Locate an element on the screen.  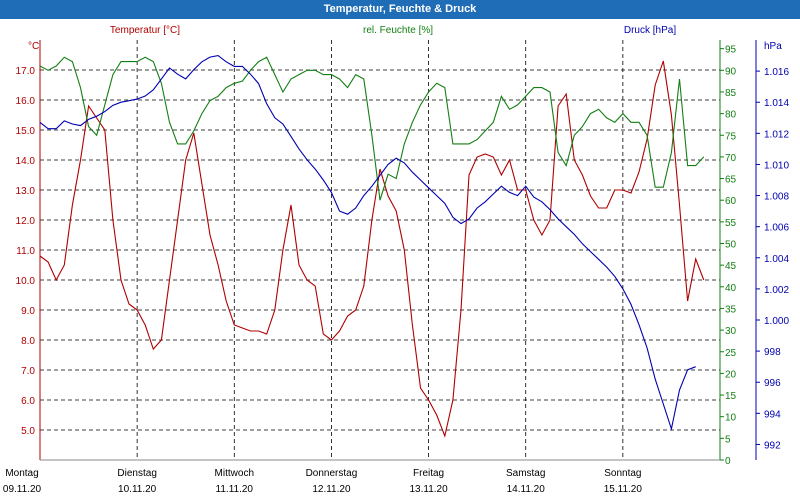
pressure-tick-label: 1.014 is located at coordinates (776, 103).